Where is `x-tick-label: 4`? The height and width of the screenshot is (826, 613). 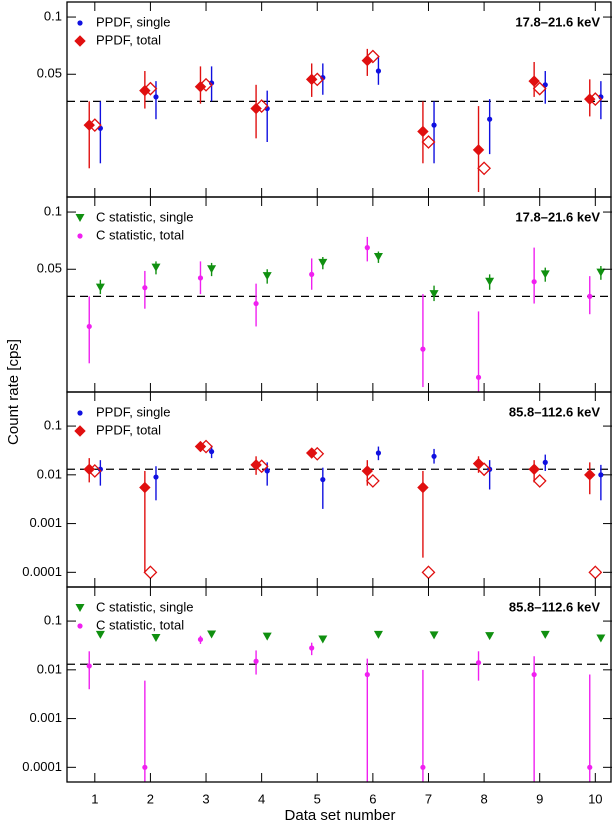 x-tick-label: 4 is located at coordinates (261, 798).